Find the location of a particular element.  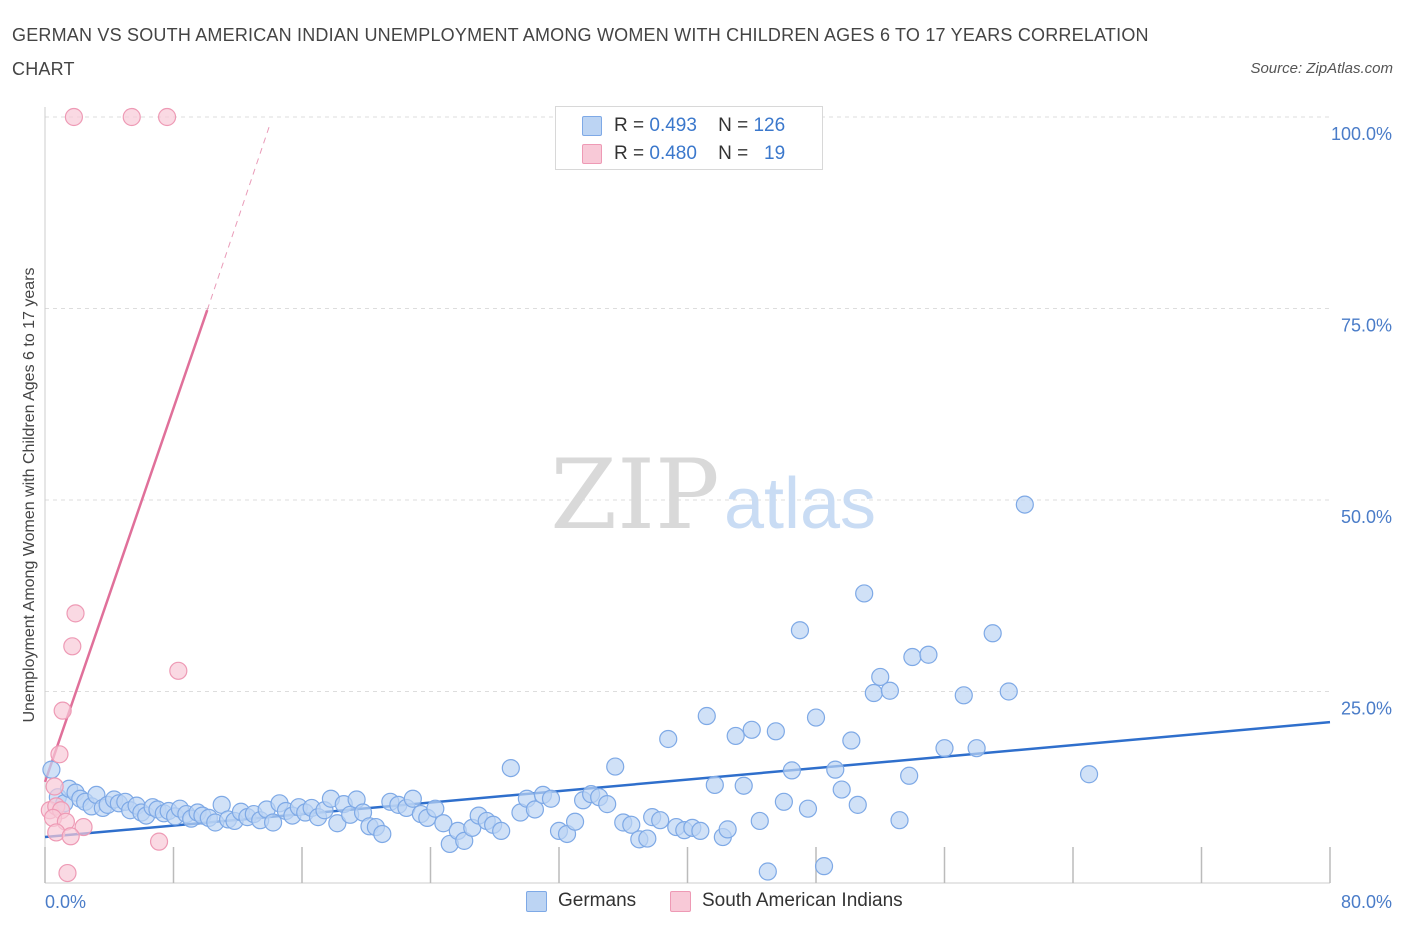

y-tick-labels: 25.0% 50.0% 75.0% 100.0% is located at coordinates (1361, 421).